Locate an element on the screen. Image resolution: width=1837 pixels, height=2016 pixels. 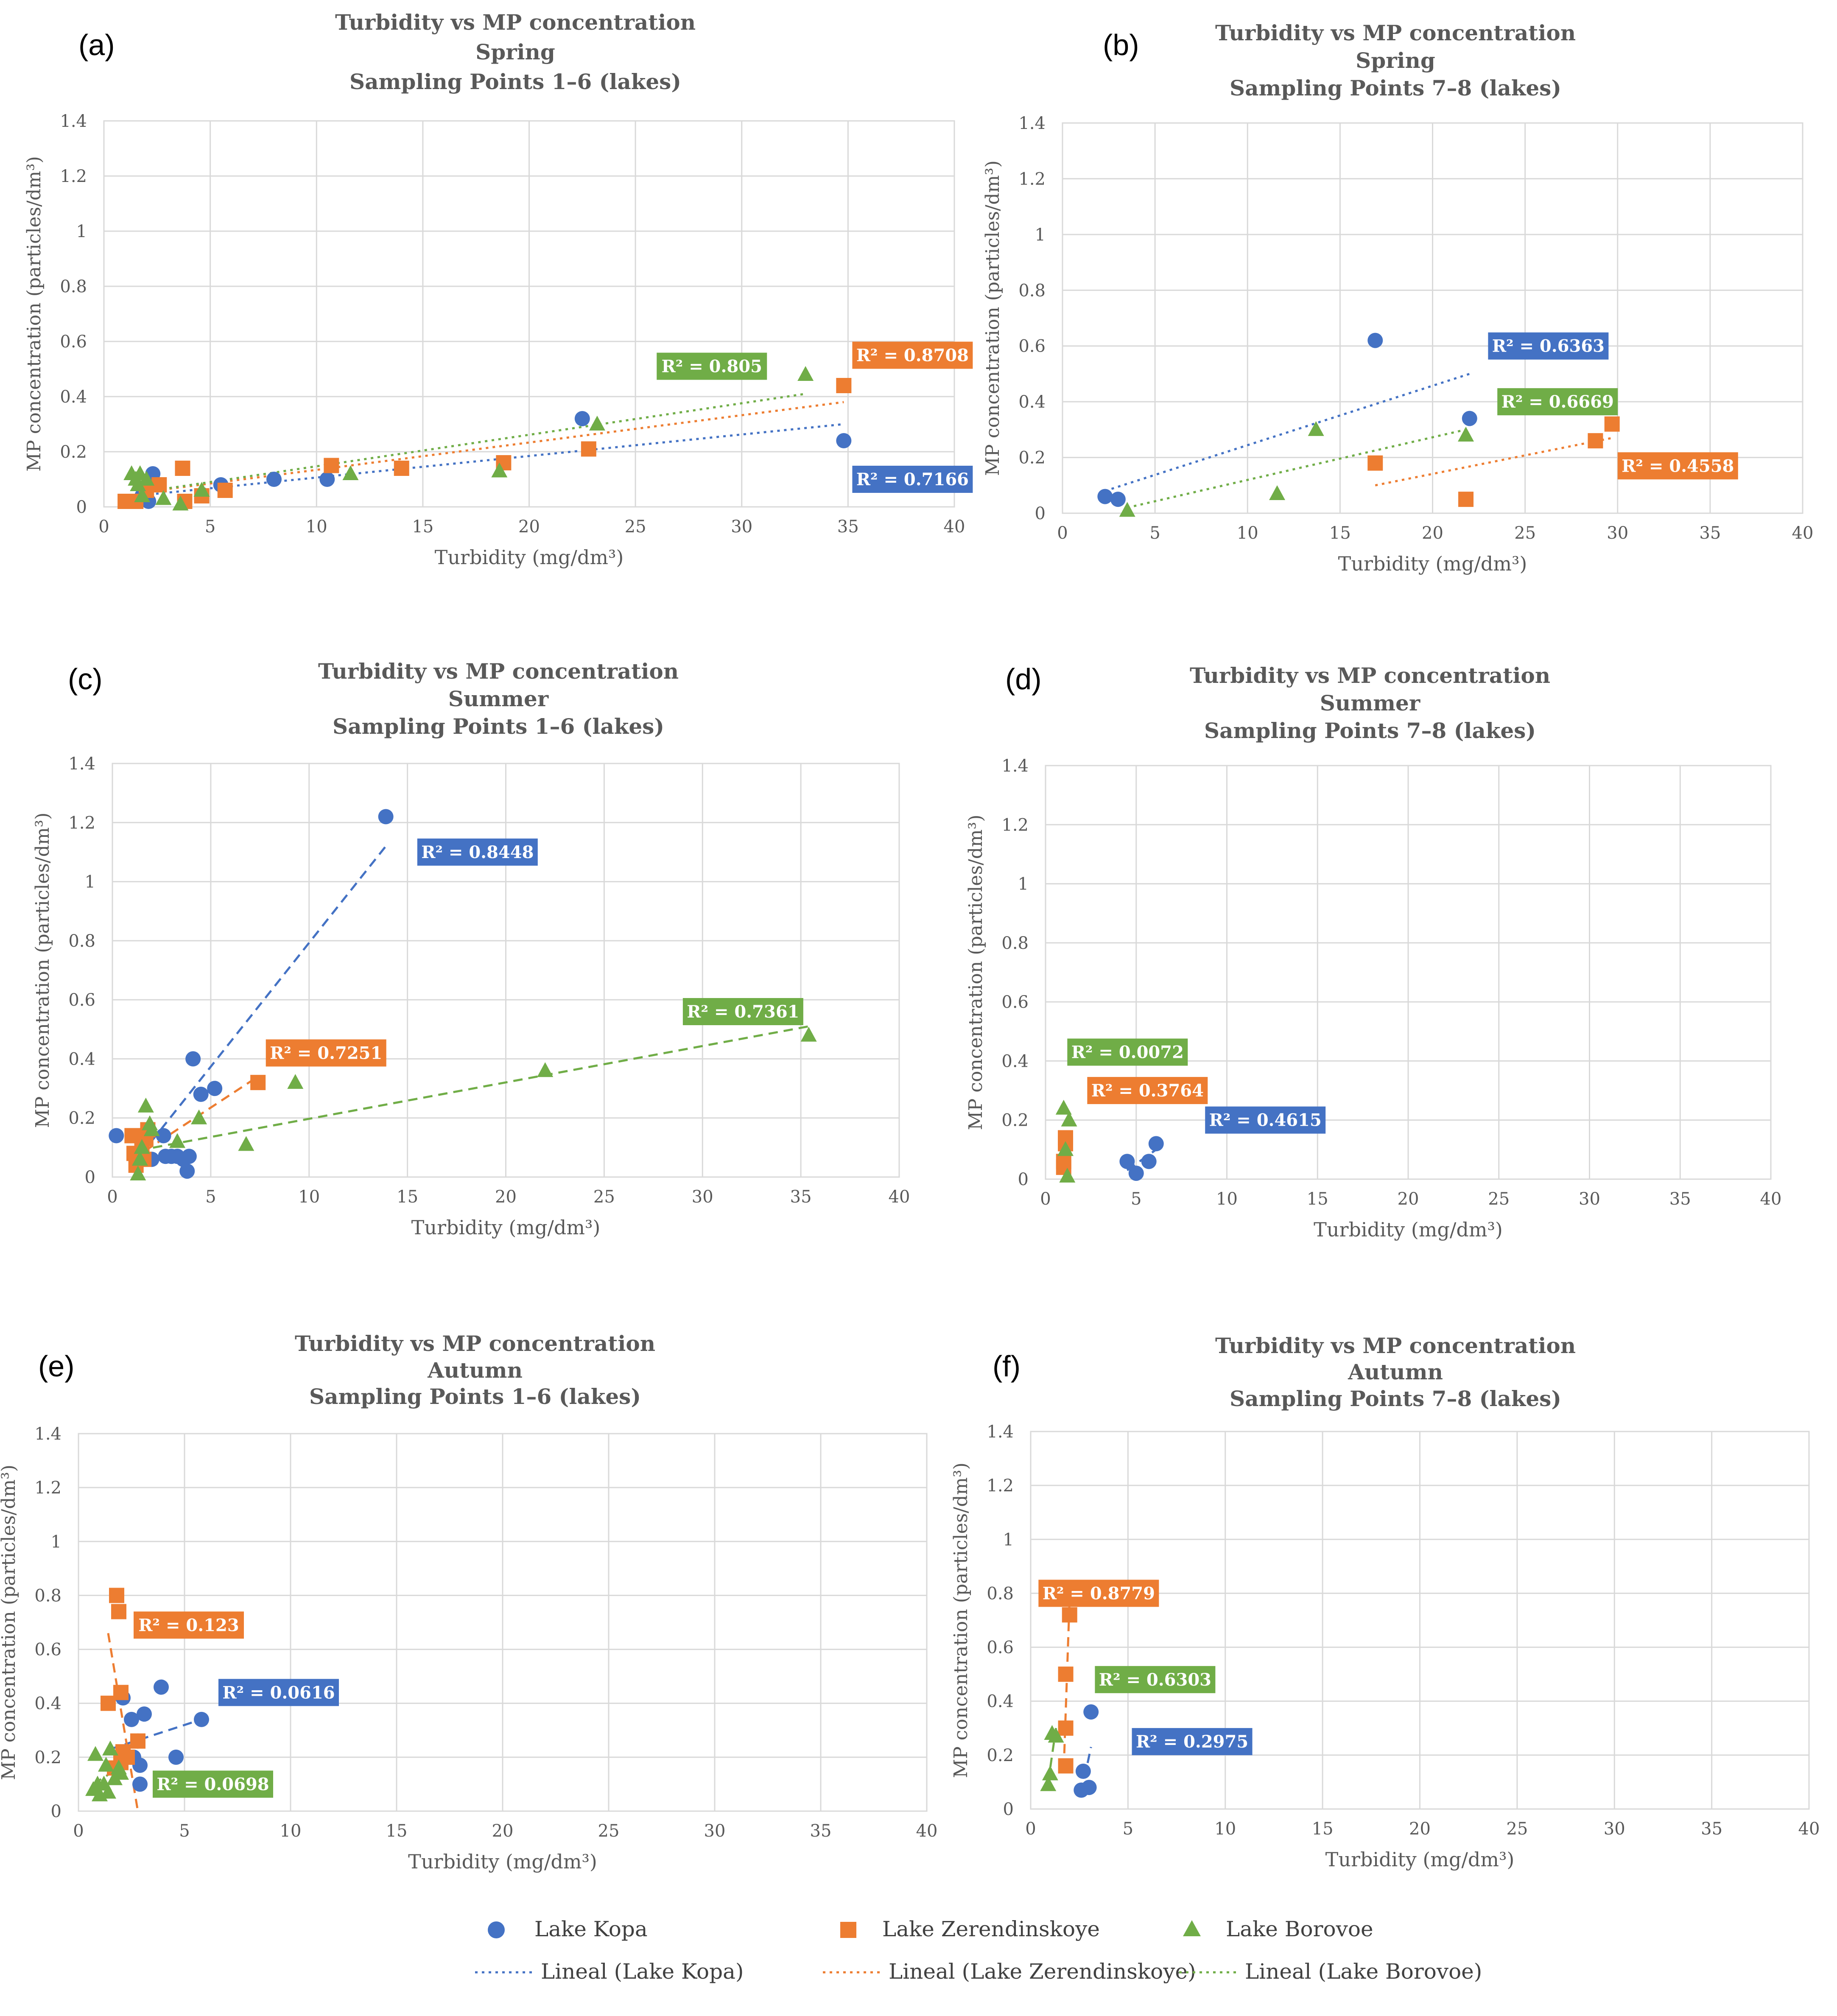
r2-label-kopa: R² = 0.7166 is located at coordinates (913, 479).